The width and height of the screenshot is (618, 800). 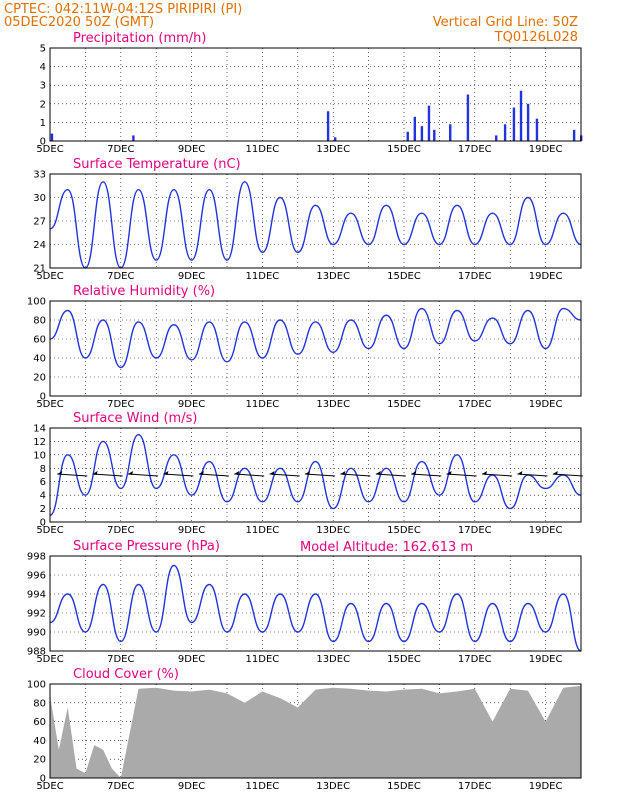 What do you see at coordinates (505, 22) in the screenshot?
I see `header-grid-note: Vertical Grid Line: 50Z` at bounding box center [505, 22].